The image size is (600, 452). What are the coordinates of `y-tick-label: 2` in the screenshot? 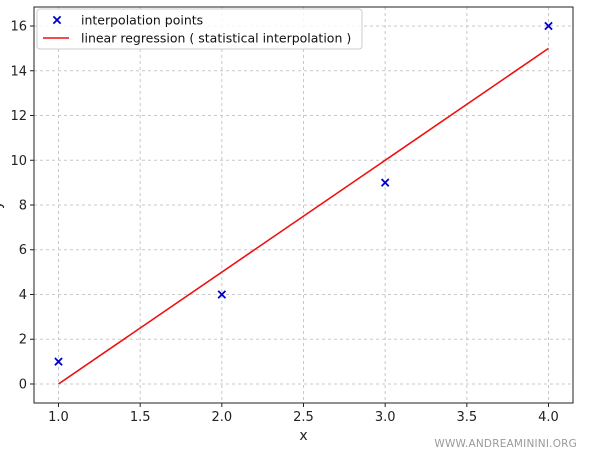 It's located at (23, 340).